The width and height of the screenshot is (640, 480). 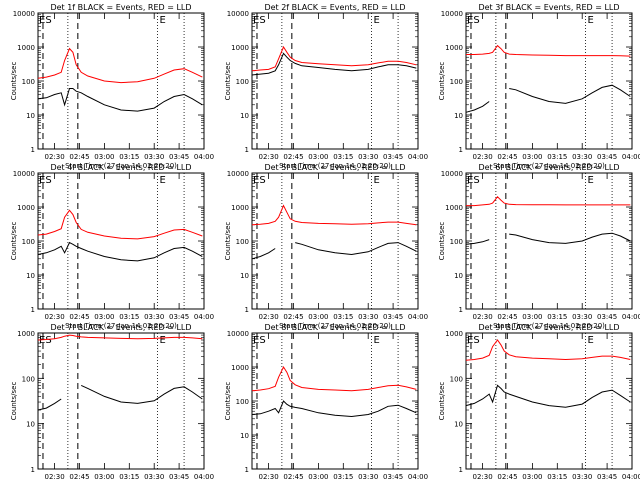 I want to click on panel-title: Det 2f BLACK = Events, RED = LLD, so click(x=334, y=7).